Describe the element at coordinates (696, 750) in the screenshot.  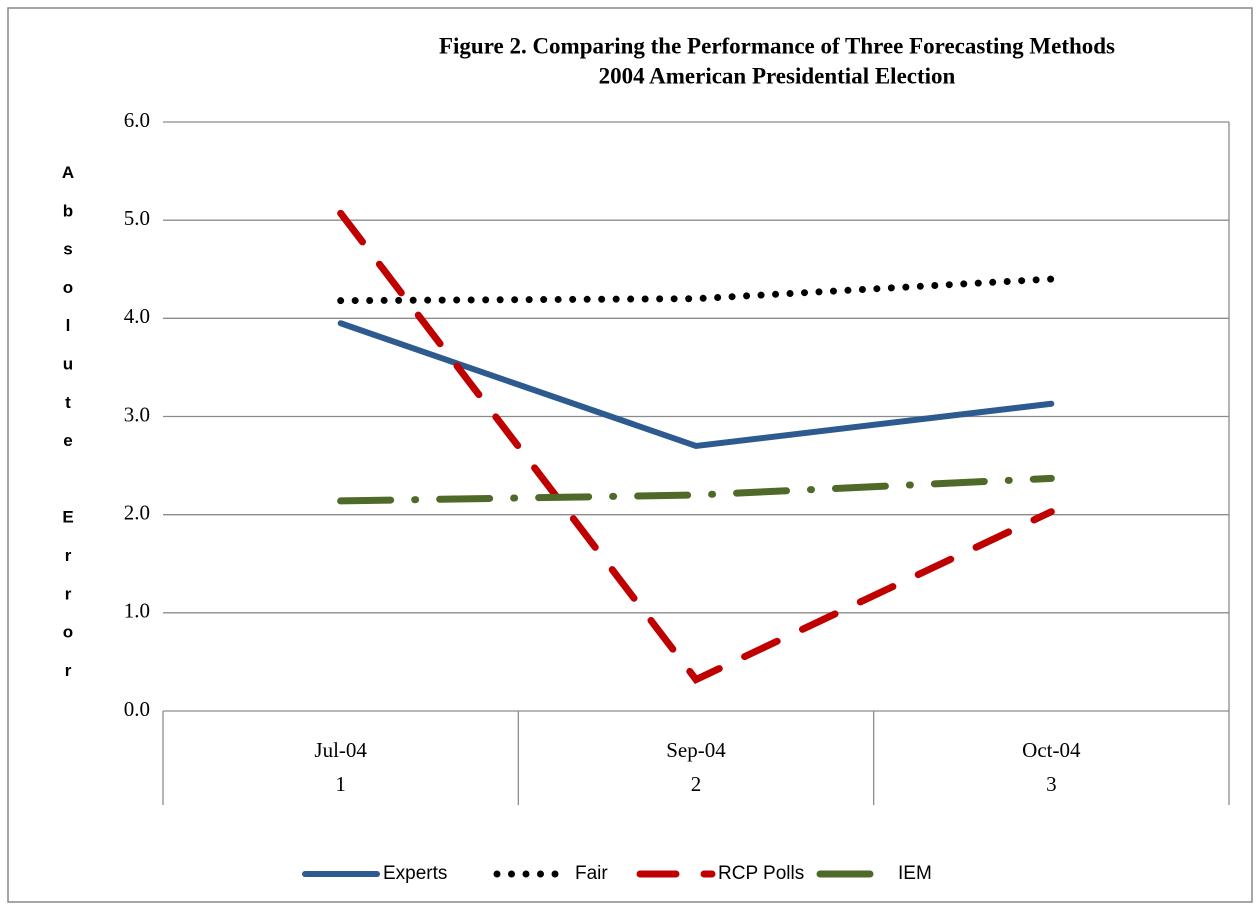
I see `x-tick-label: Sep-04` at that location.